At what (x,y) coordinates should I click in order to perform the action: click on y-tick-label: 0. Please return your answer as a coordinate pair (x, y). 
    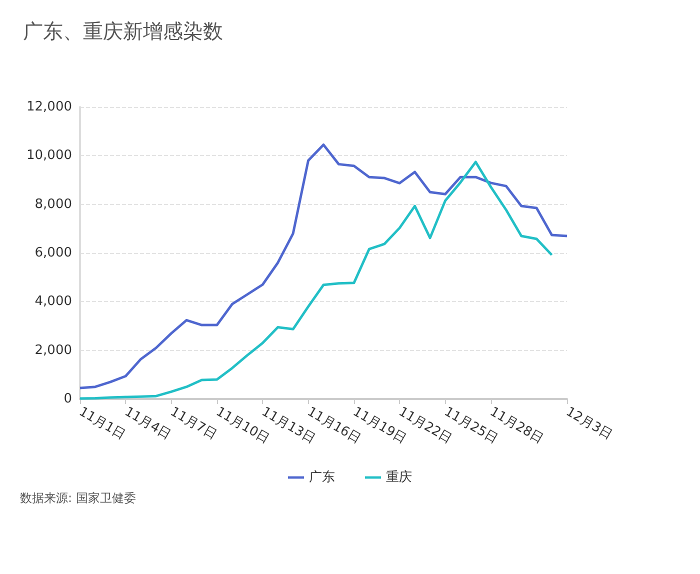
    Looking at the image, I should click on (68, 399).